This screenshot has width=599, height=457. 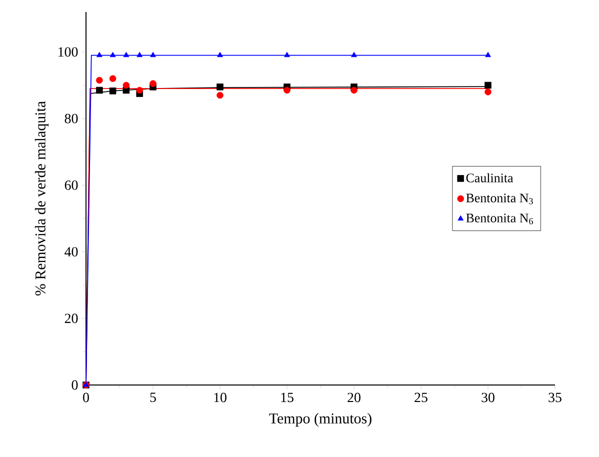 What do you see at coordinates (220, 397) in the screenshot?
I see `x-tick-label: 10` at bounding box center [220, 397].